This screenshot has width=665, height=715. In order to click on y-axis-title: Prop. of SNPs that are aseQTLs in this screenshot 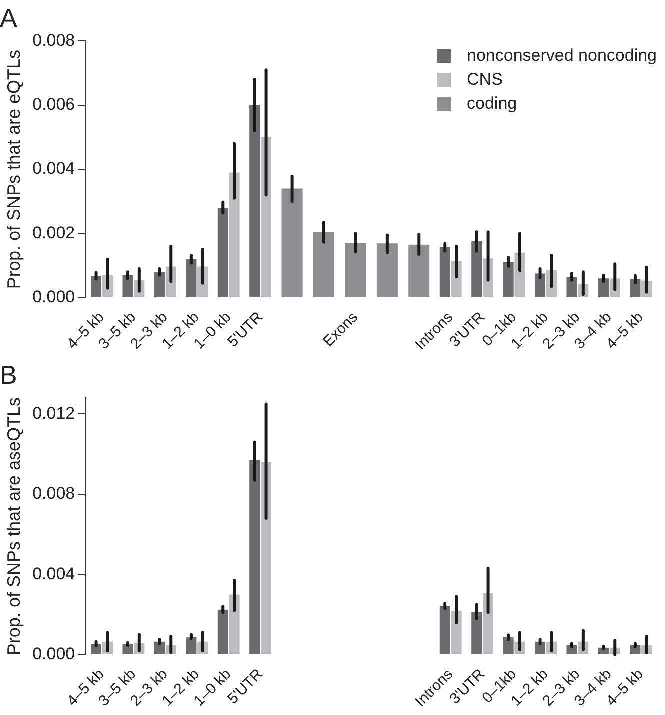, I will do `click(14, 526)`.